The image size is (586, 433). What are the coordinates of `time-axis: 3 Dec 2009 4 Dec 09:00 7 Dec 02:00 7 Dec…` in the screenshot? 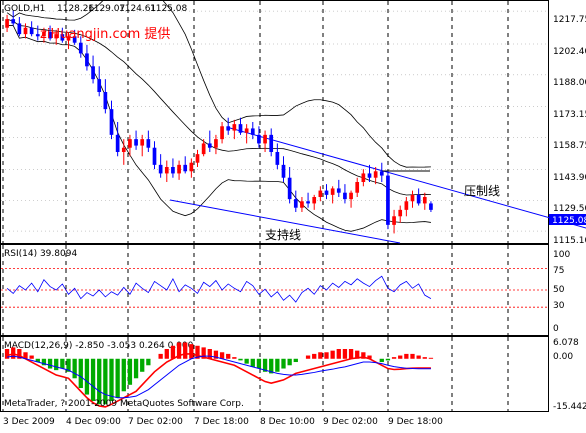 It's located at (223, 422).